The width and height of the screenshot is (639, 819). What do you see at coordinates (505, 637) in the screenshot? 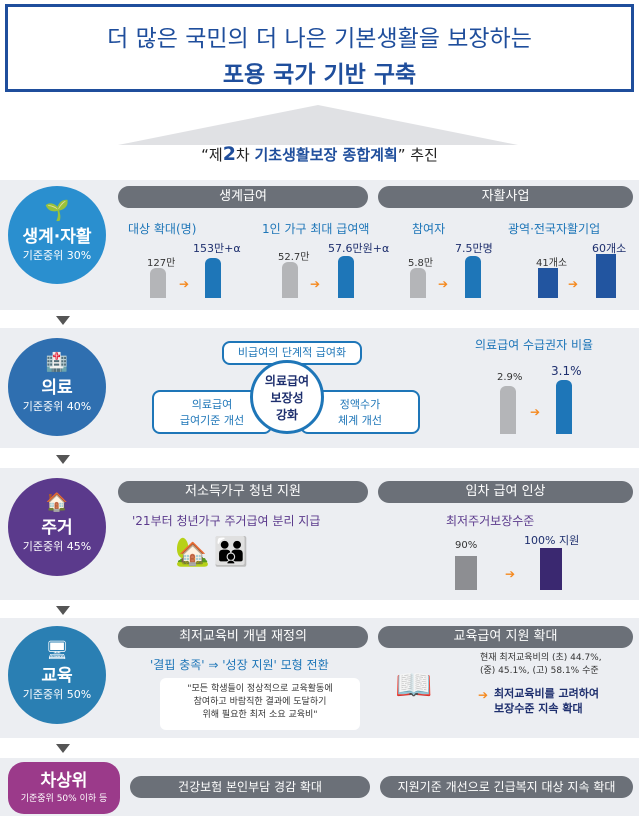
I see `pill-edu-expand: 교육급여 지원 확대` at bounding box center [505, 637].